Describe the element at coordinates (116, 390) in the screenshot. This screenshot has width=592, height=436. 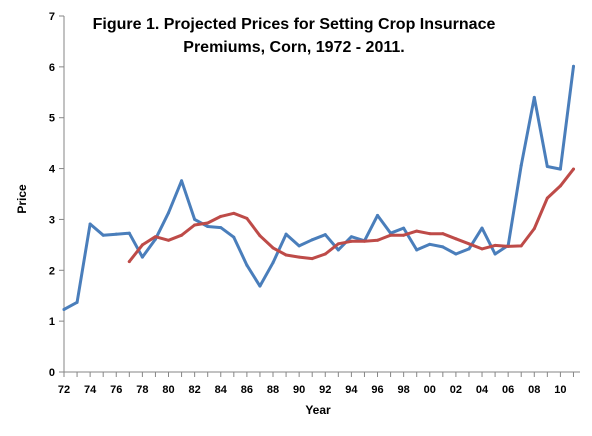
I see `x-tick-label: 76` at that location.